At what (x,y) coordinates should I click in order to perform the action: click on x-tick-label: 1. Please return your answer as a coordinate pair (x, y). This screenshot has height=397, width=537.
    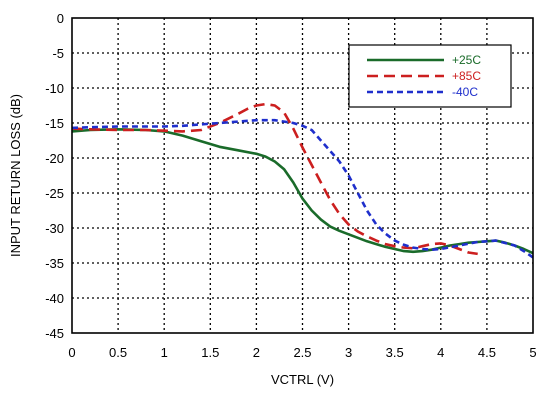
    Looking at the image, I should click on (164, 352).